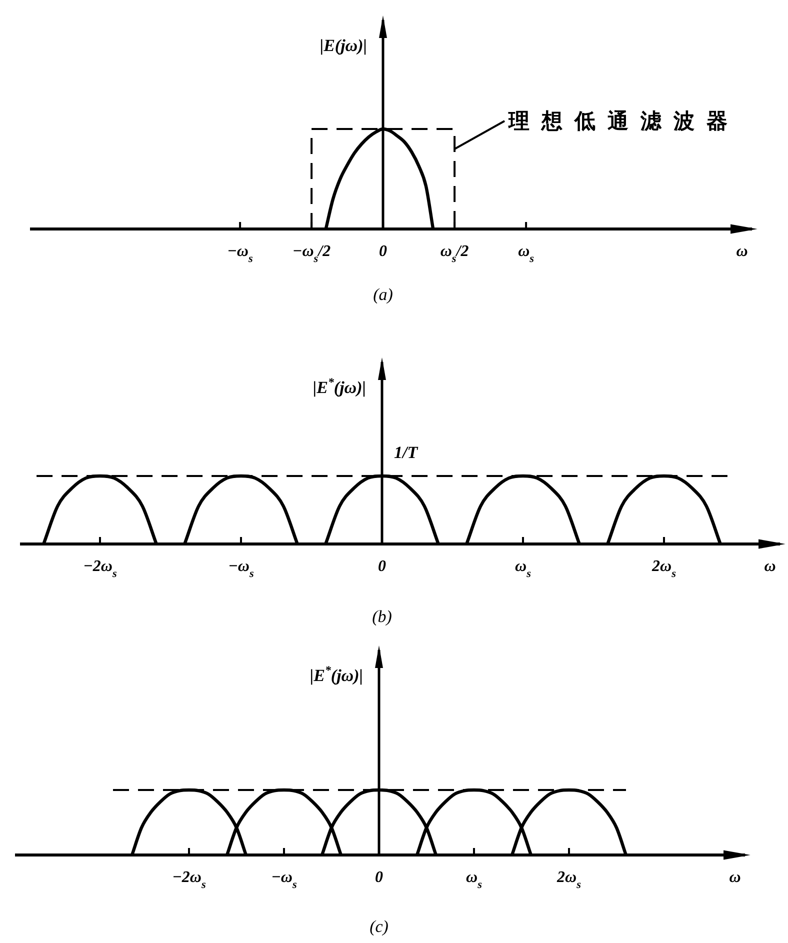  I want to click on y-axis-title: |E(jω)|, so click(343, 45).